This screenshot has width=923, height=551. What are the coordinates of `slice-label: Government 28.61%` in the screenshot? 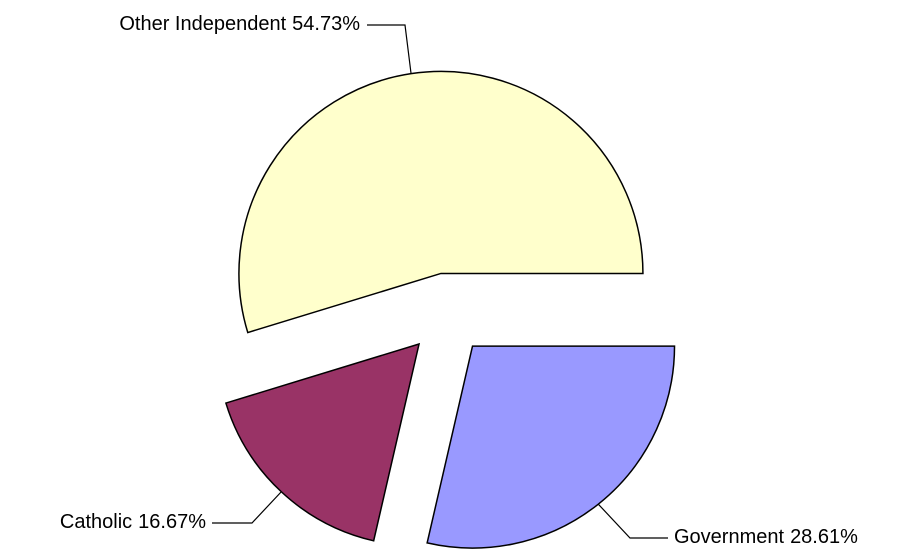 It's located at (766, 537).